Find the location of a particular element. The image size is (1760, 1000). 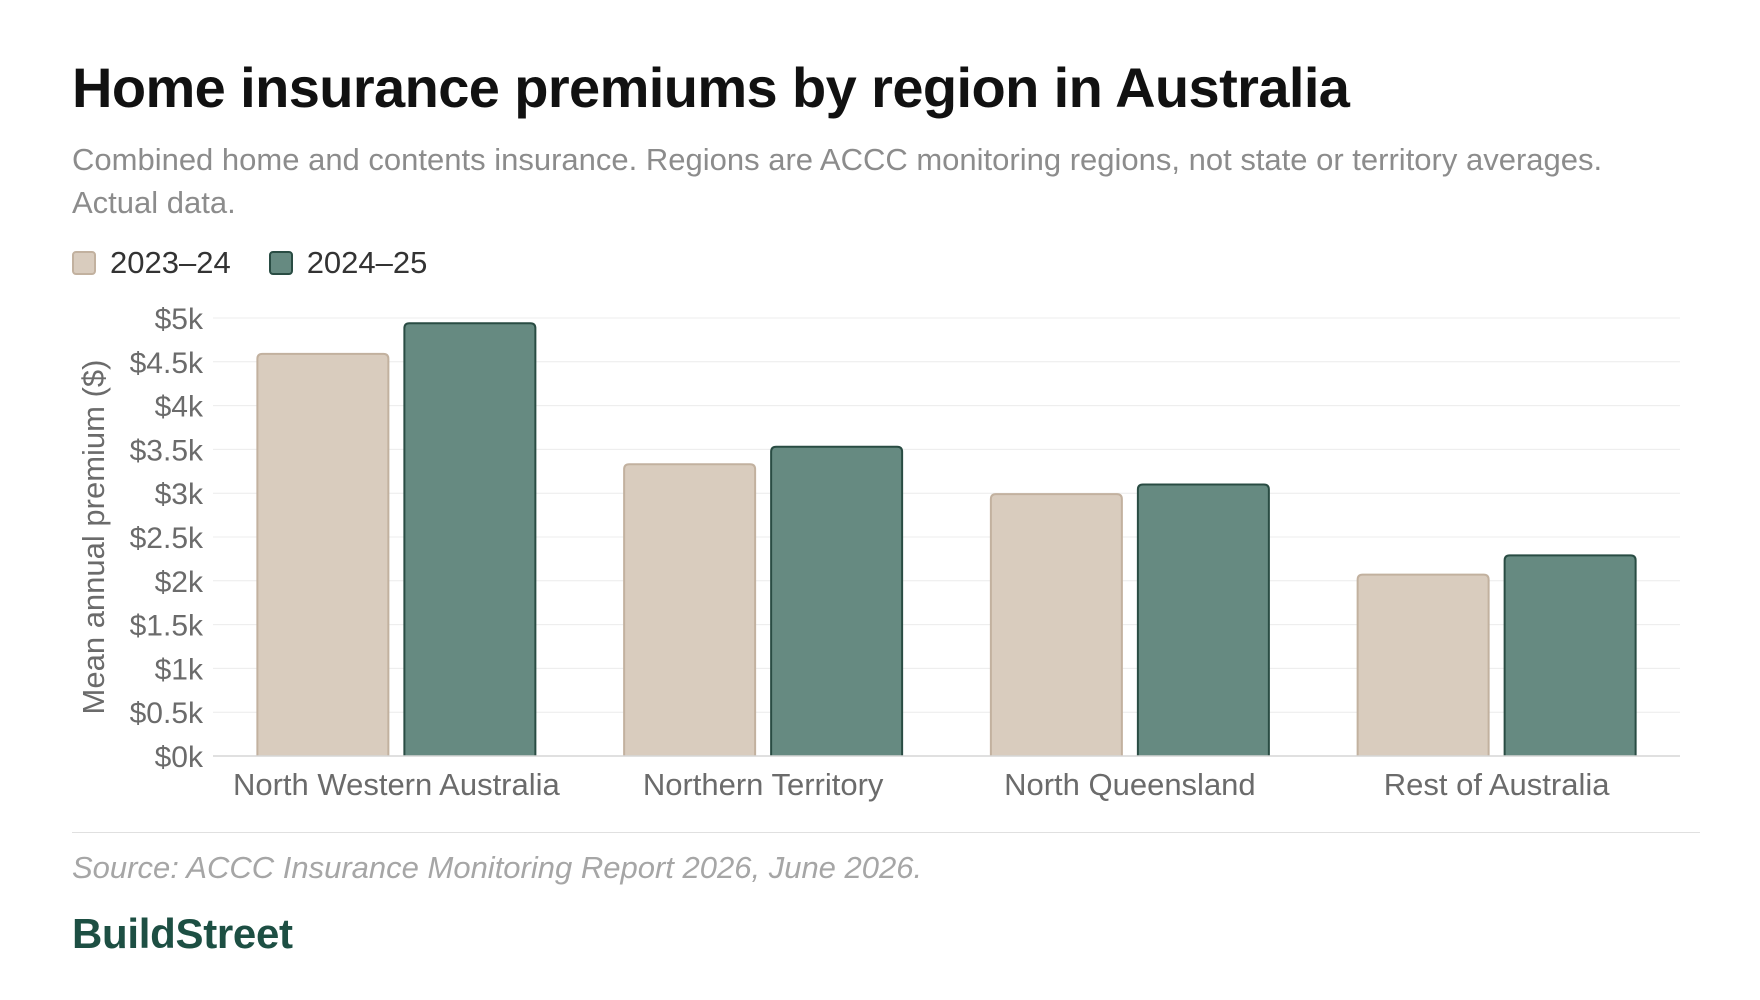

legend-item-2024-25: 2024–25 is located at coordinates (348, 263).